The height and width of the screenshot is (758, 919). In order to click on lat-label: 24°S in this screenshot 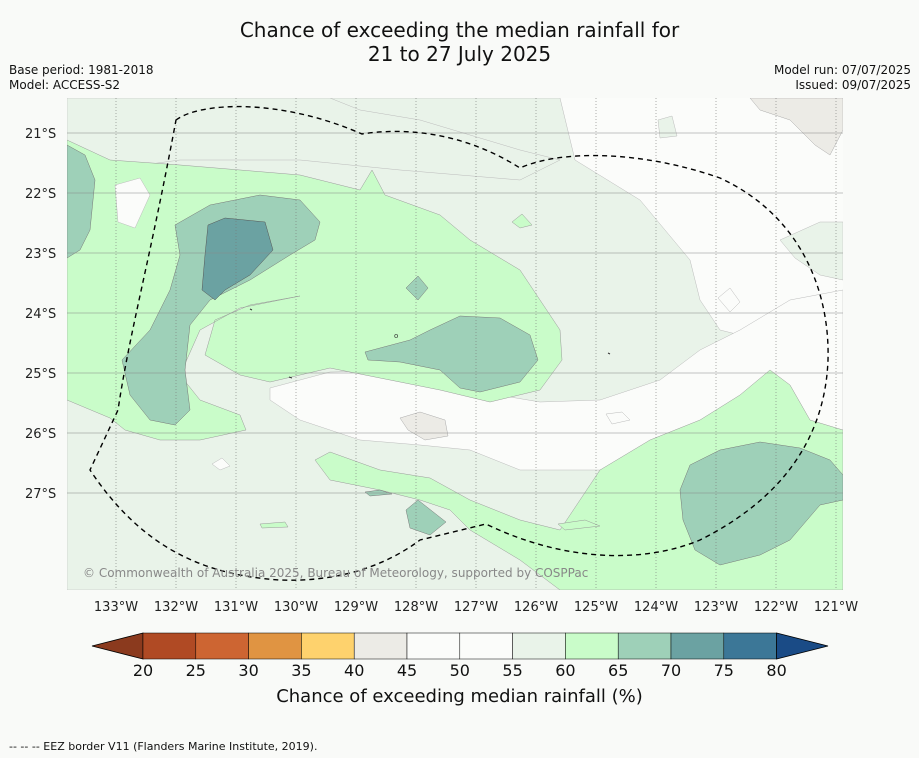, I will do `click(40, 314)`.